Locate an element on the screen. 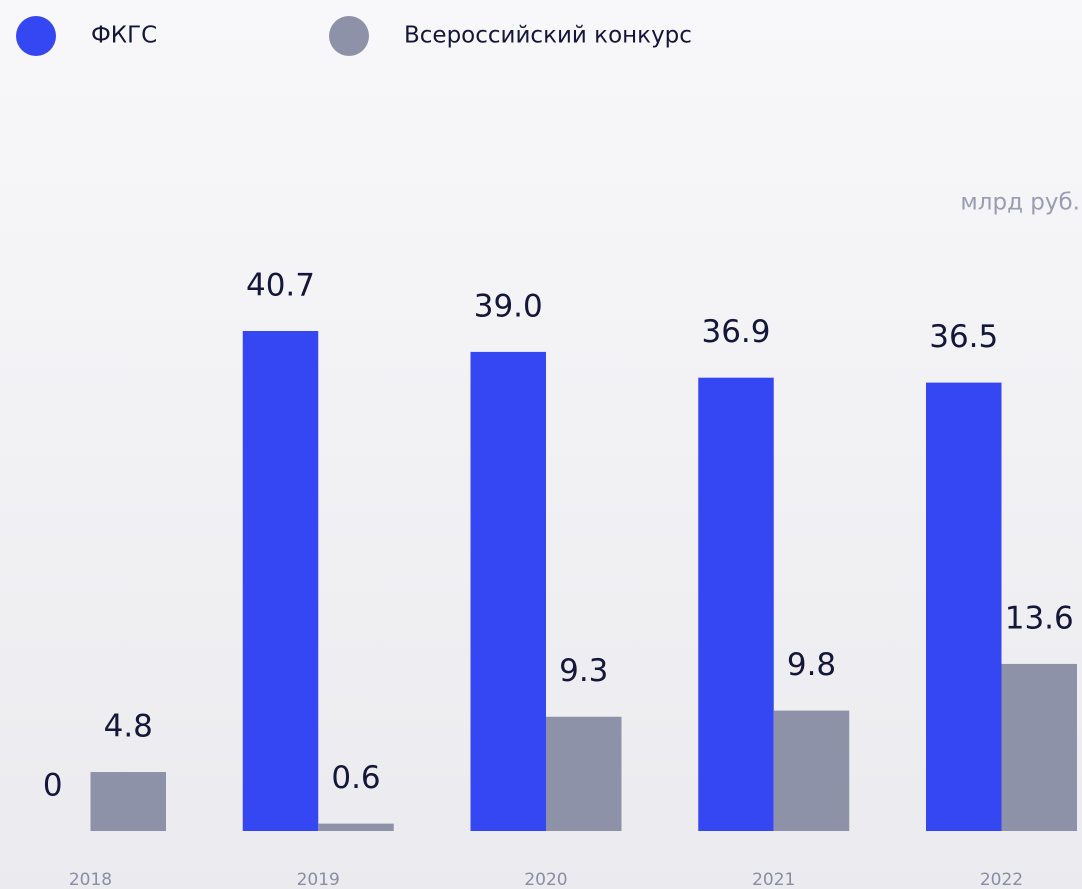 Image resolution: width=1082 pixels, height=889 pixels. x-tick-label: 2022 is located at coordinates (1001, 879).